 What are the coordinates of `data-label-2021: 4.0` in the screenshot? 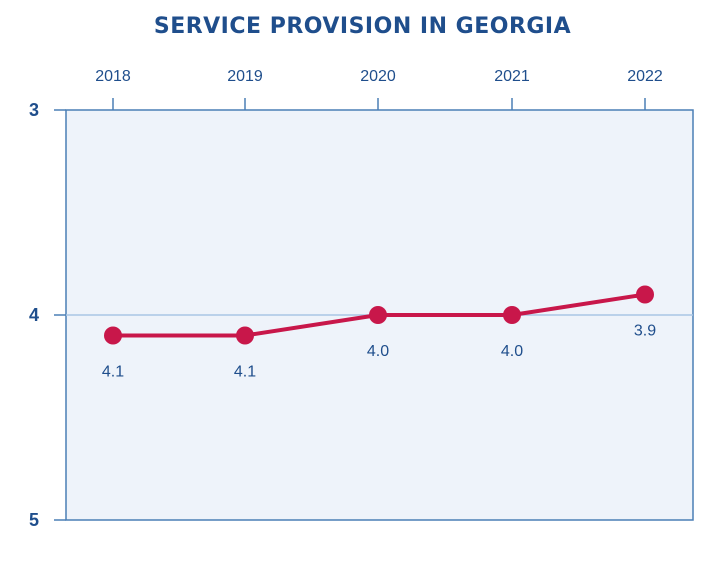 It's located at (512, 351).